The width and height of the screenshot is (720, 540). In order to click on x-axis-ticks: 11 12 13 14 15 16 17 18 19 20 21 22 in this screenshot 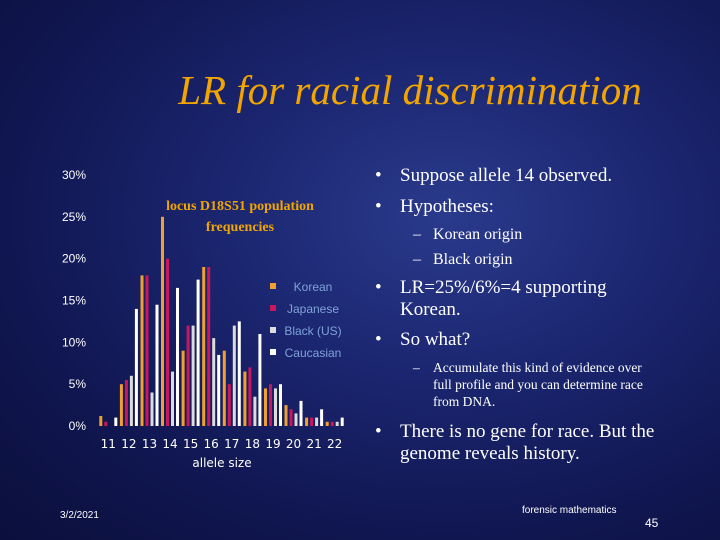, I will do `click(222, 444)`.